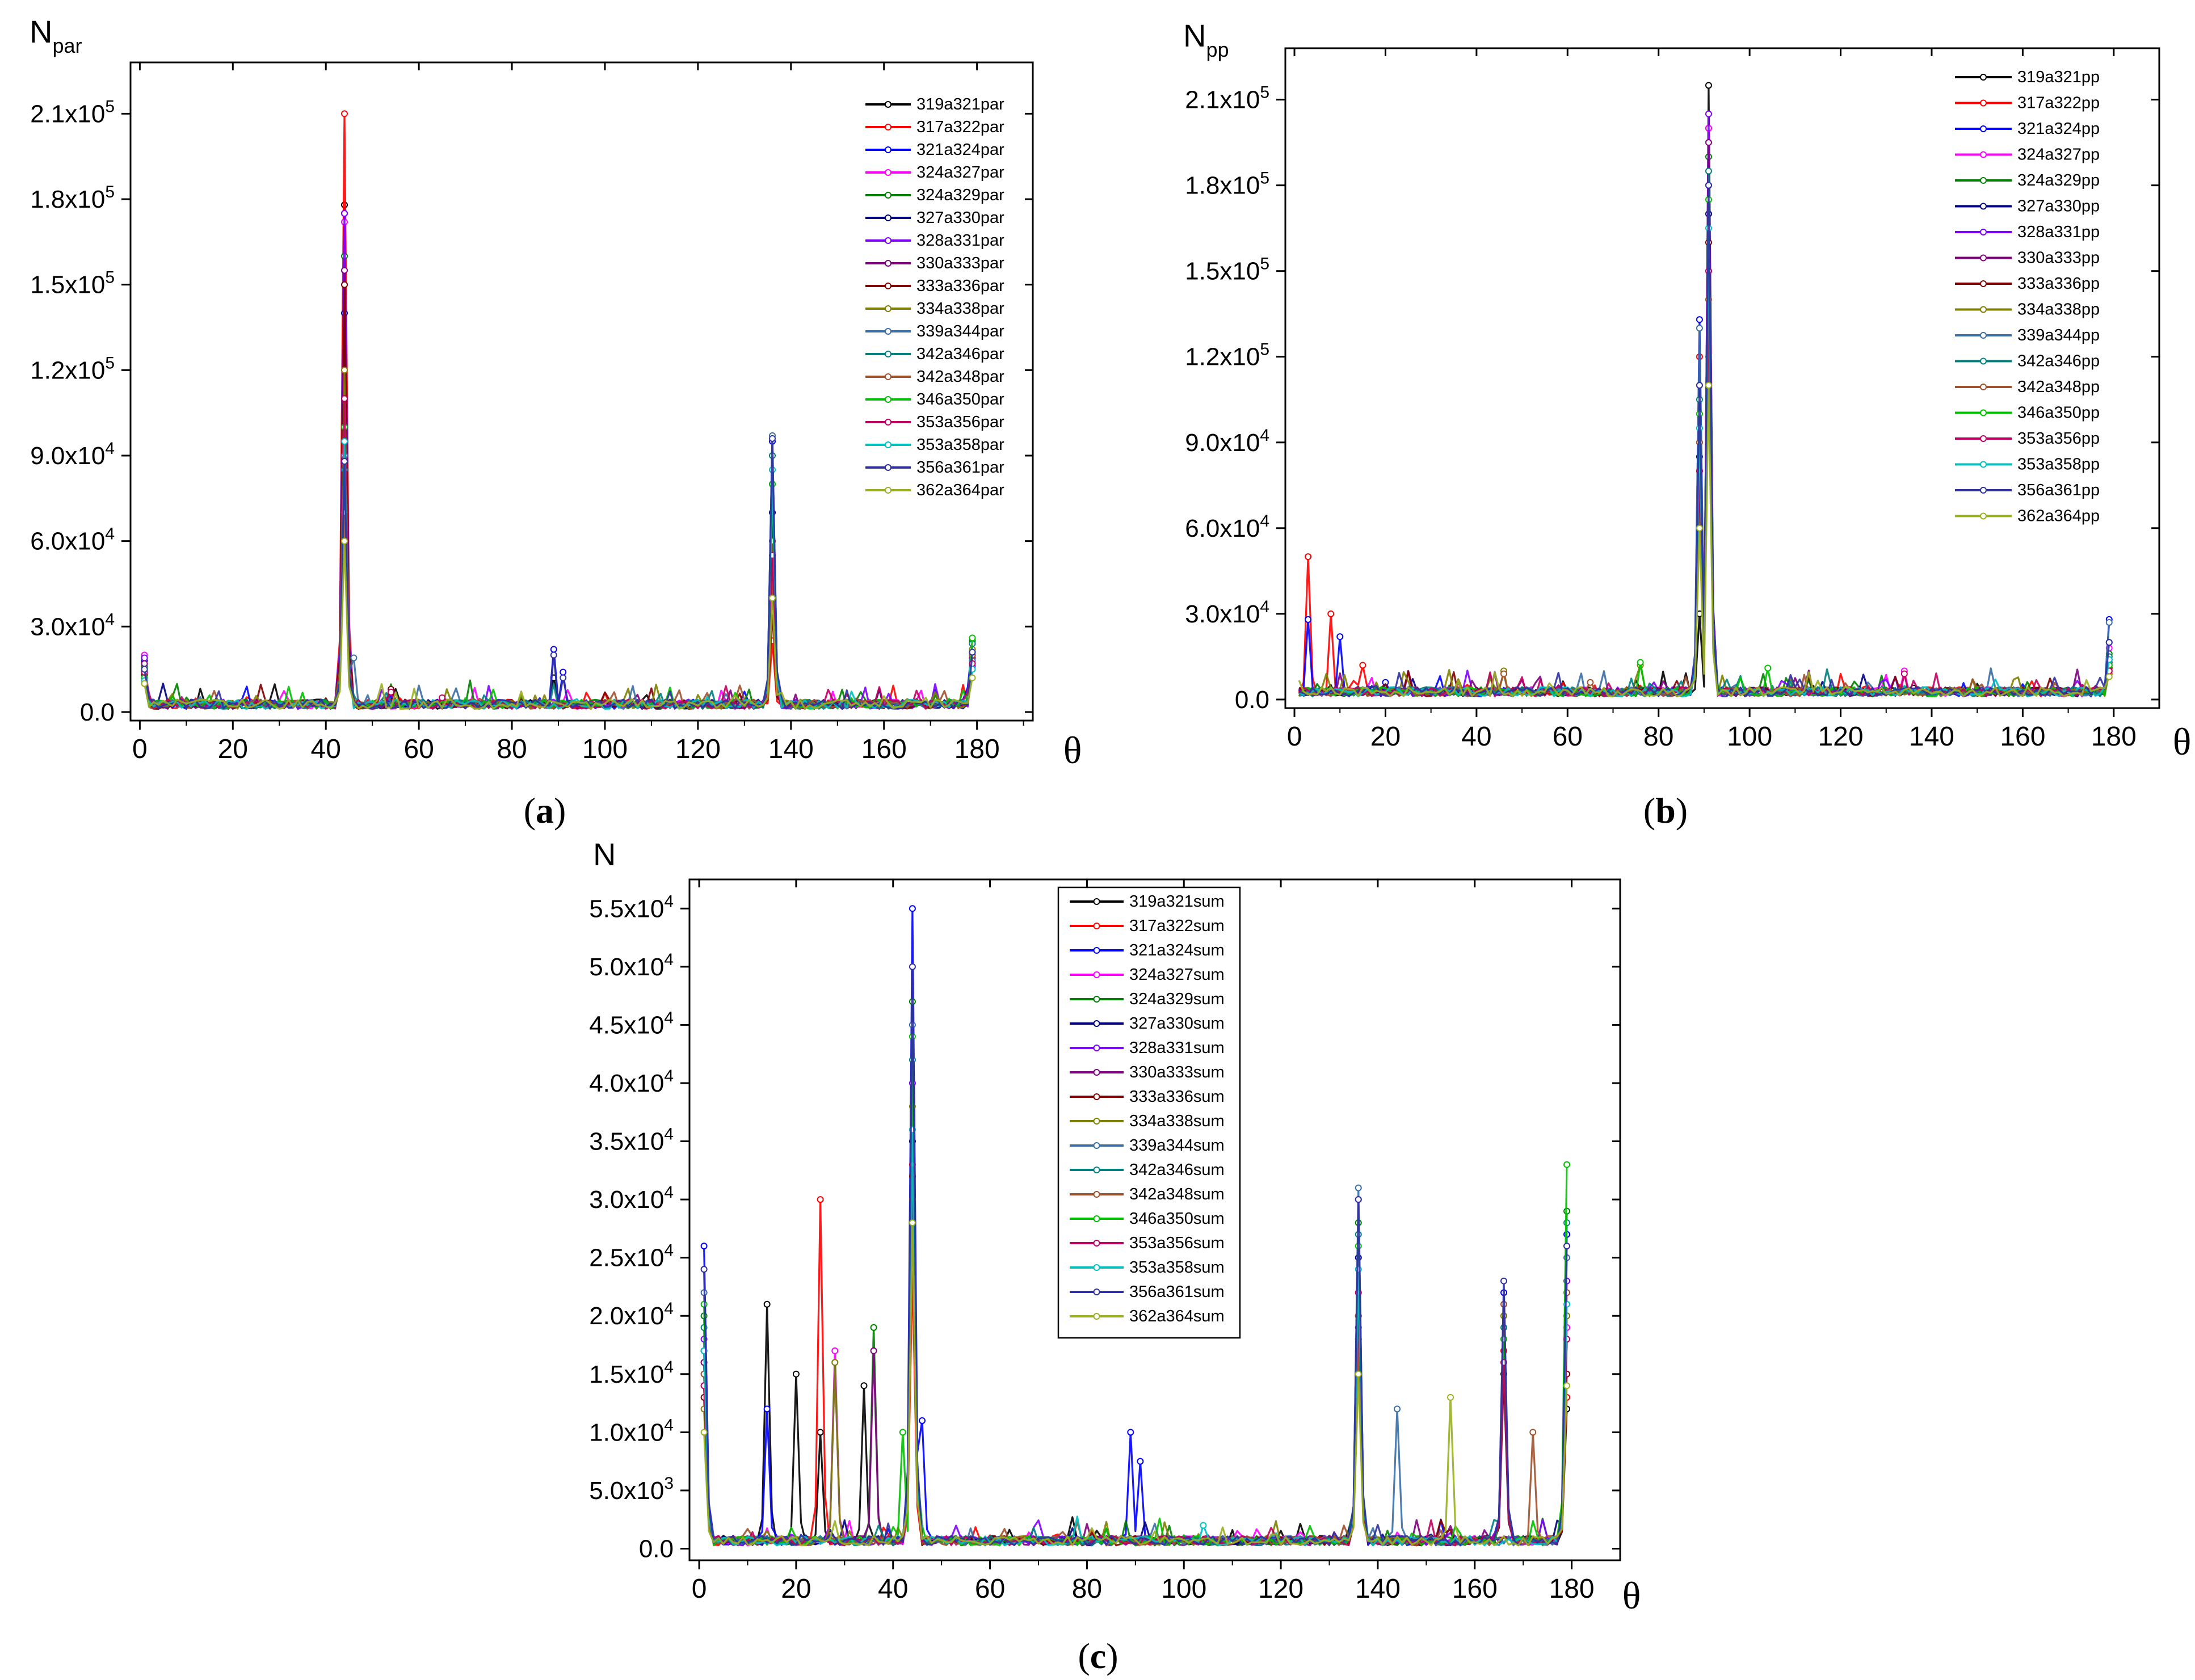 The image size is (2195, 1680). Describe the element at coordinates (1177, 1097) in the screenshot. I see `legend-label: 333a336sum` at that location.